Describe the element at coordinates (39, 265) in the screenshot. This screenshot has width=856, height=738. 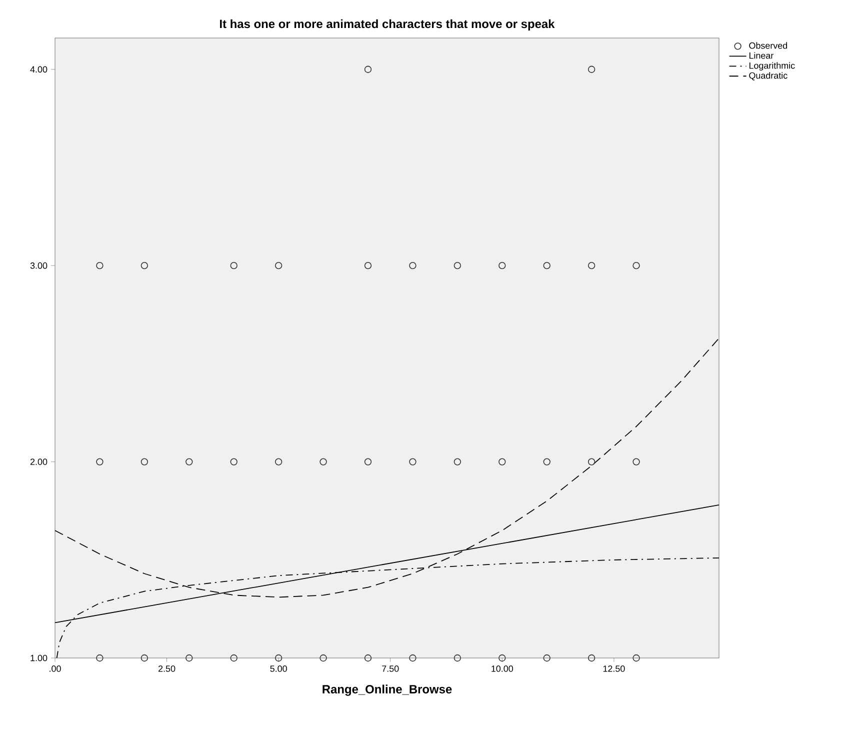
I see `y-tick-label: 3.00` at that location.